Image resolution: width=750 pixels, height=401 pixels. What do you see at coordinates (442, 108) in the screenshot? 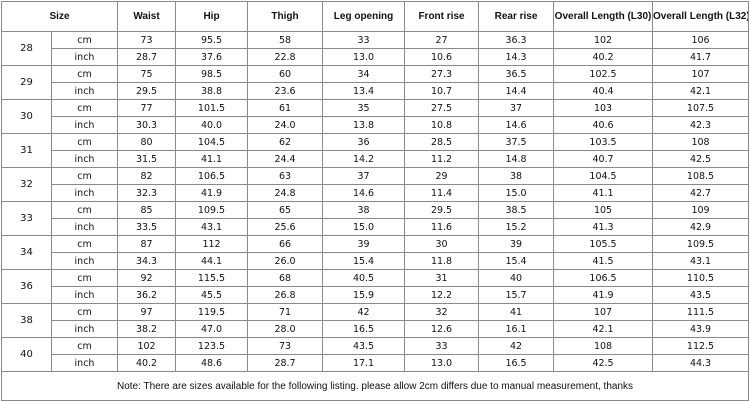
I see `value-cell: 27.5` at bounding box center [442, 108].